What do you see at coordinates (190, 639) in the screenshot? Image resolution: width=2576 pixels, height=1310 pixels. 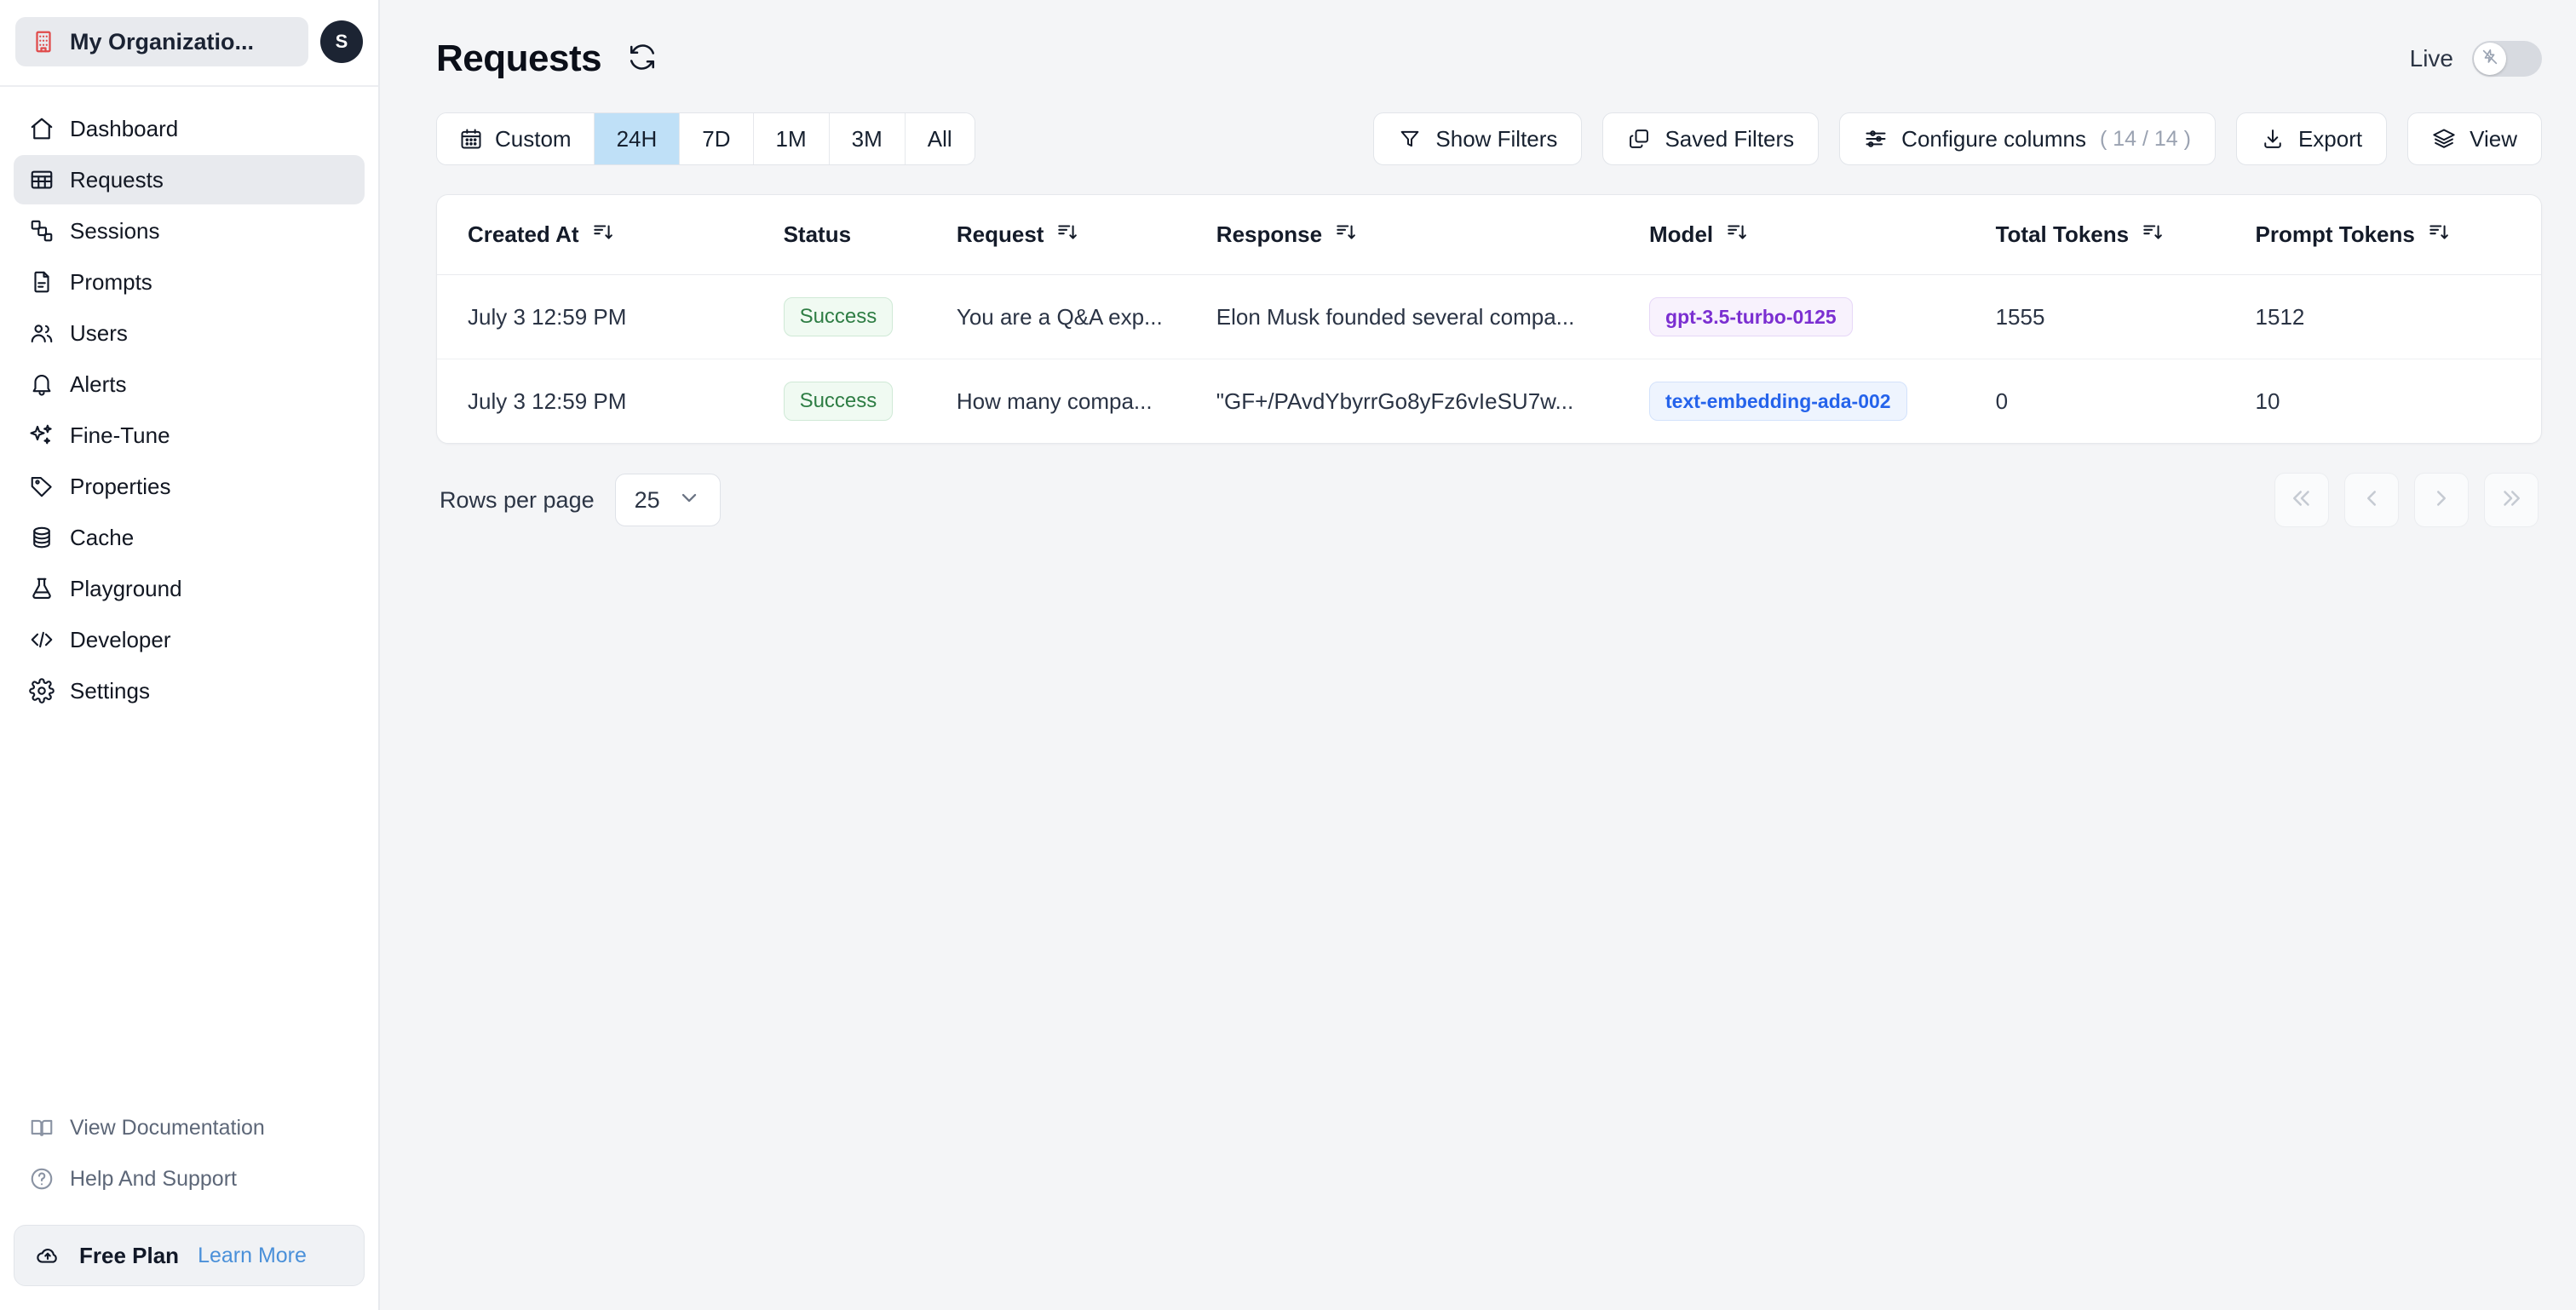 I see `sidebar-item-developer: Developer` at bounding box center [190, 639].